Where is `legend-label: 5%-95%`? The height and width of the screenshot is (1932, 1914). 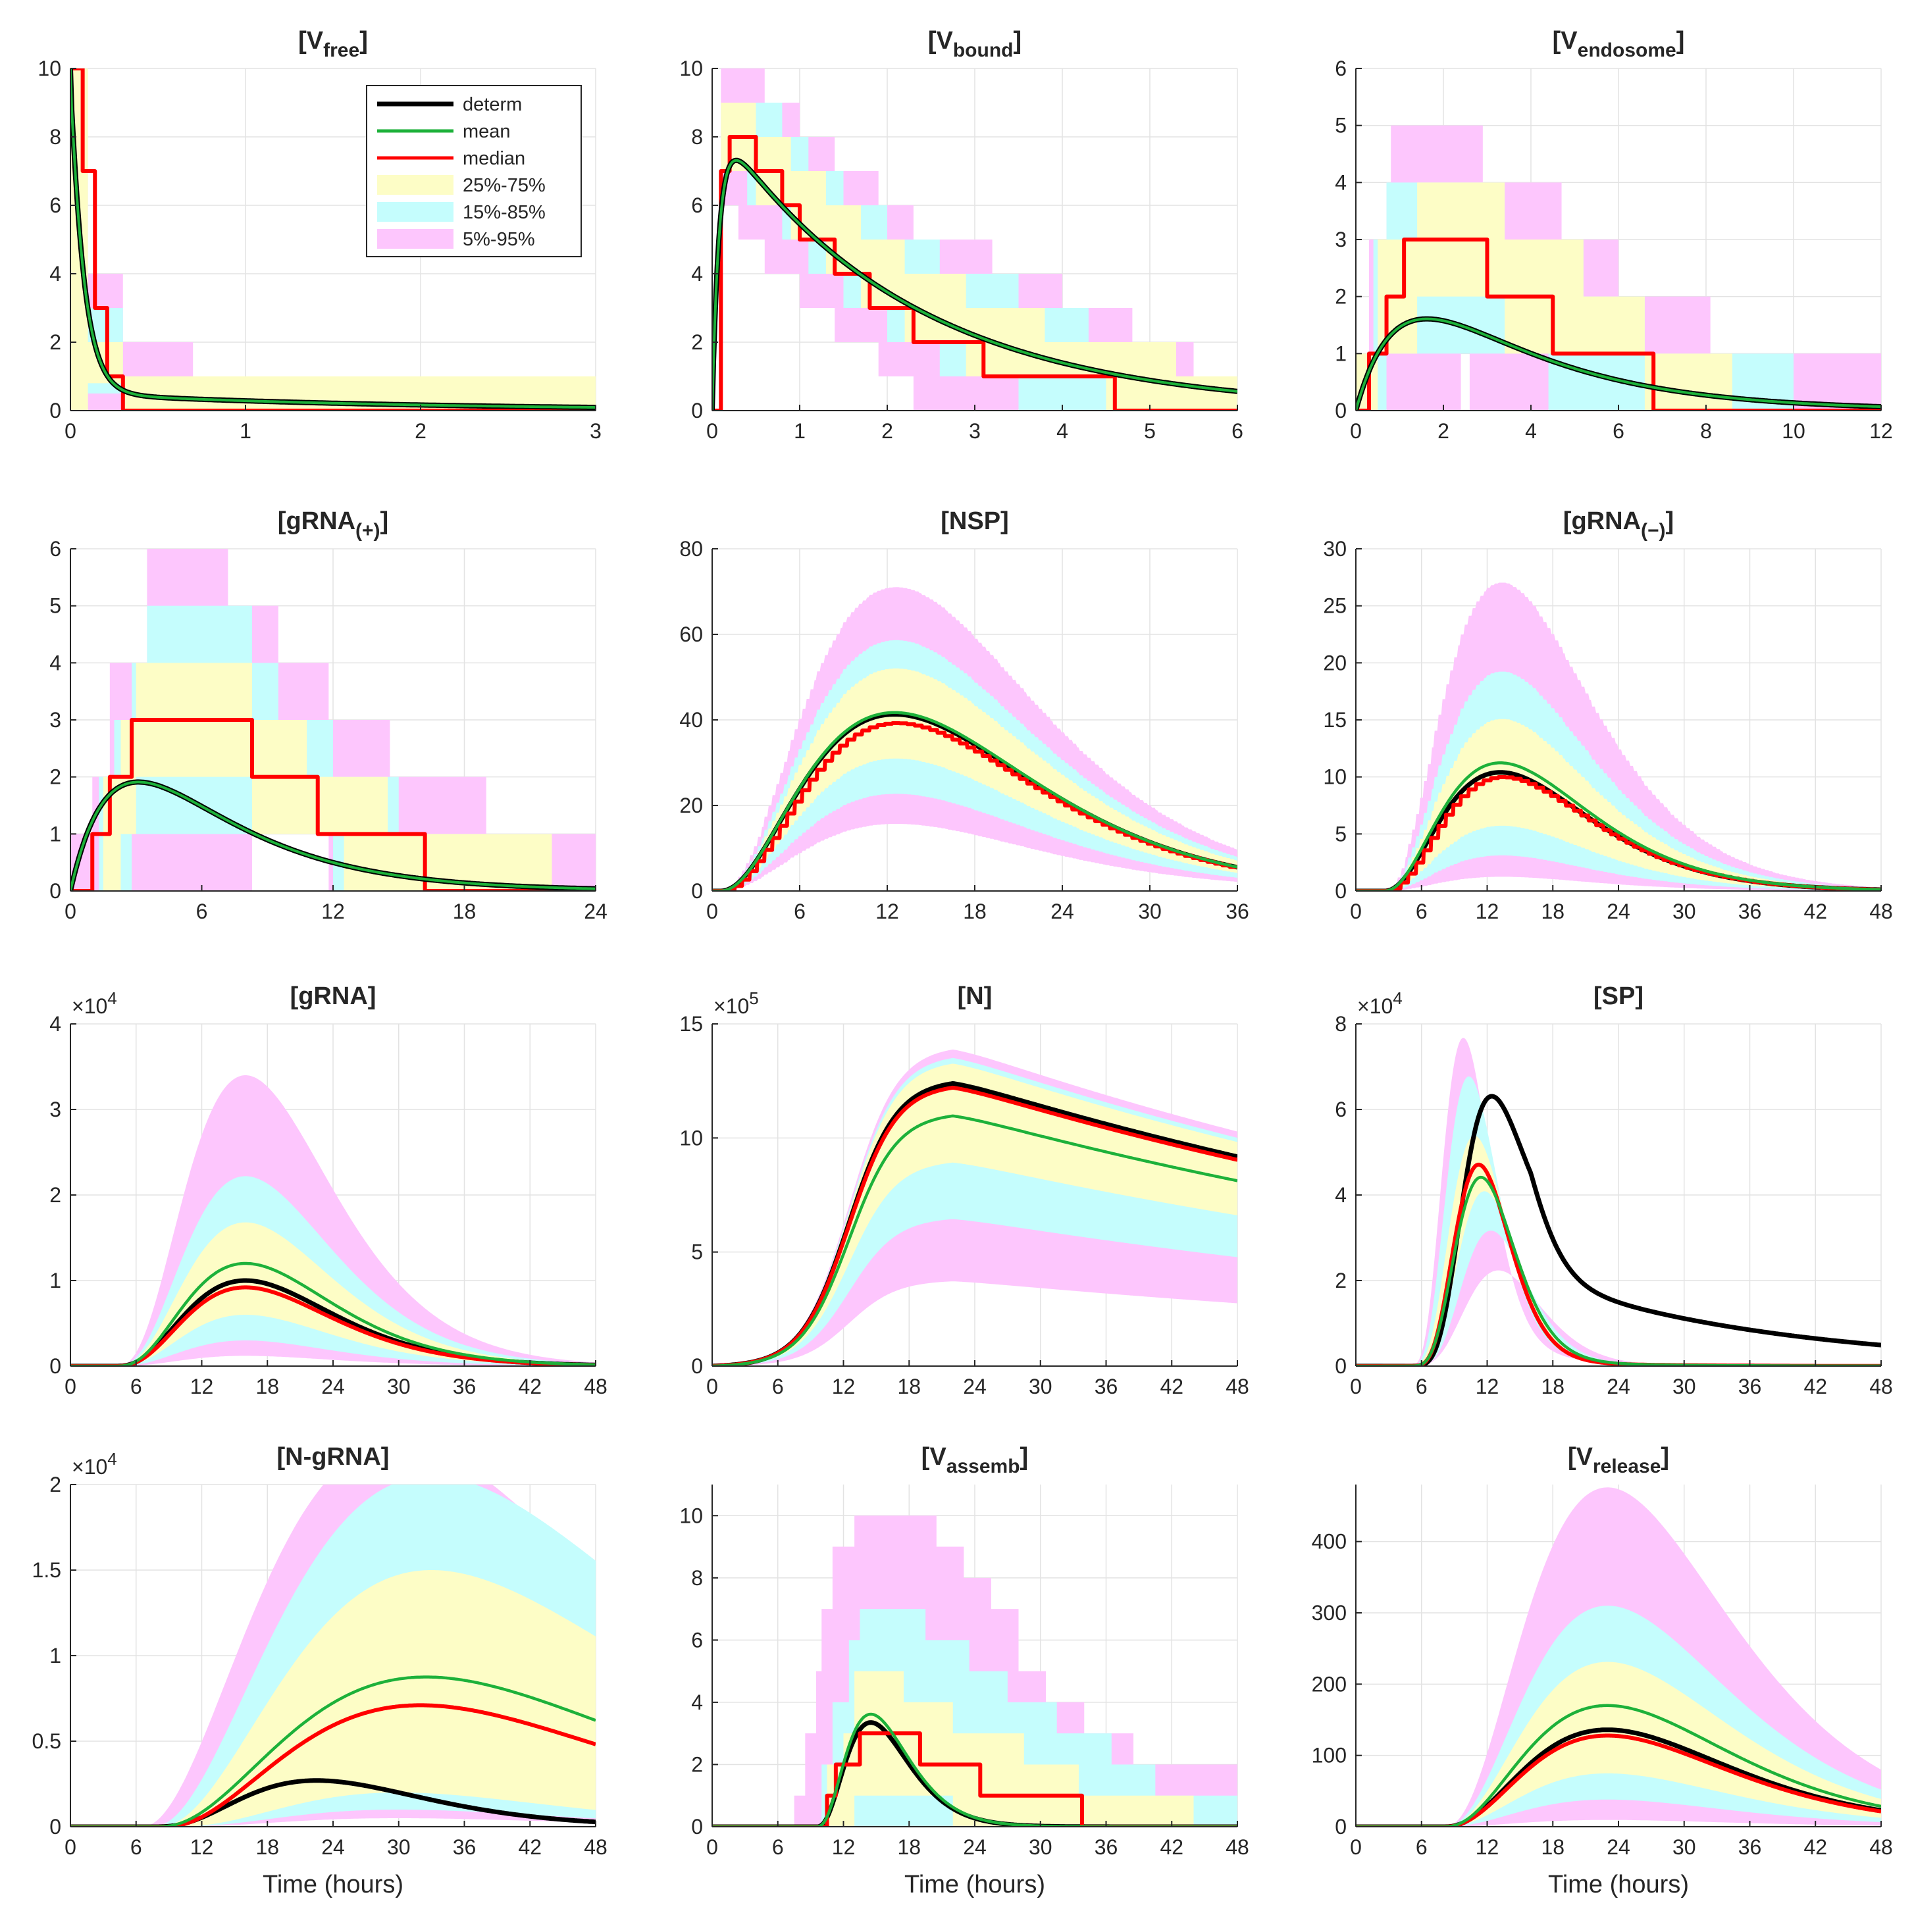 legend-label: 5%-95% is located at coordinates (499, 239).